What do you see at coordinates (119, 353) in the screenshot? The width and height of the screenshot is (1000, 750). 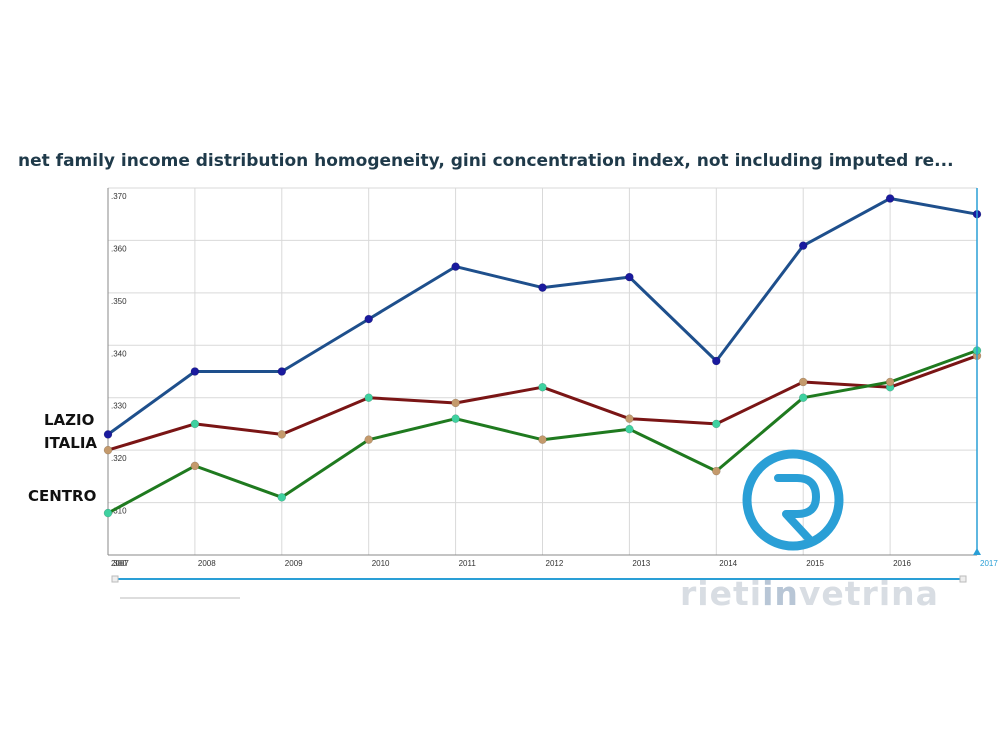 I see `y-tick-label: .340` at bounding box center [119, 353].